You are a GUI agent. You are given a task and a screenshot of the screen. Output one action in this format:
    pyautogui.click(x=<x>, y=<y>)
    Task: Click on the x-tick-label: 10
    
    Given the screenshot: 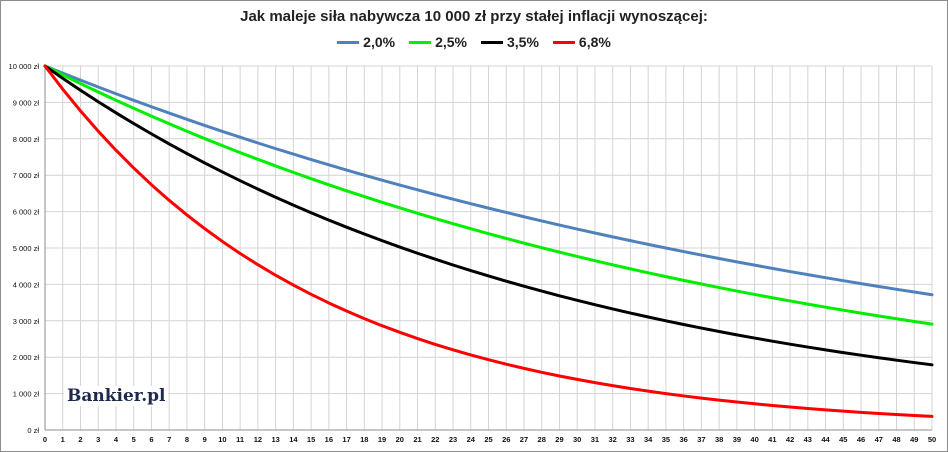 What is the action you would take?
    pyautogui.click(x=222, y=439)
    